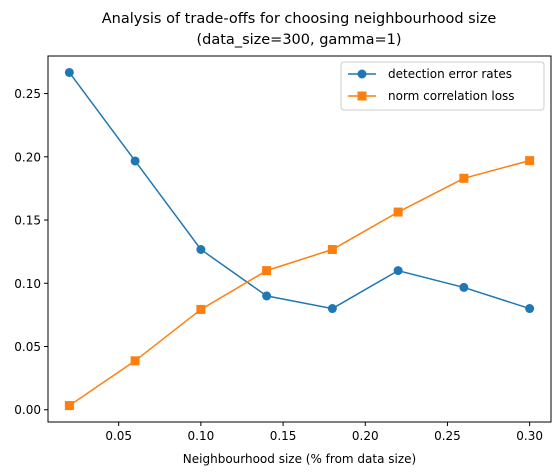  I want to click on y-axis: 0.00 0.05 0.10 0.15 0.20 0.25, so click(31, 252).